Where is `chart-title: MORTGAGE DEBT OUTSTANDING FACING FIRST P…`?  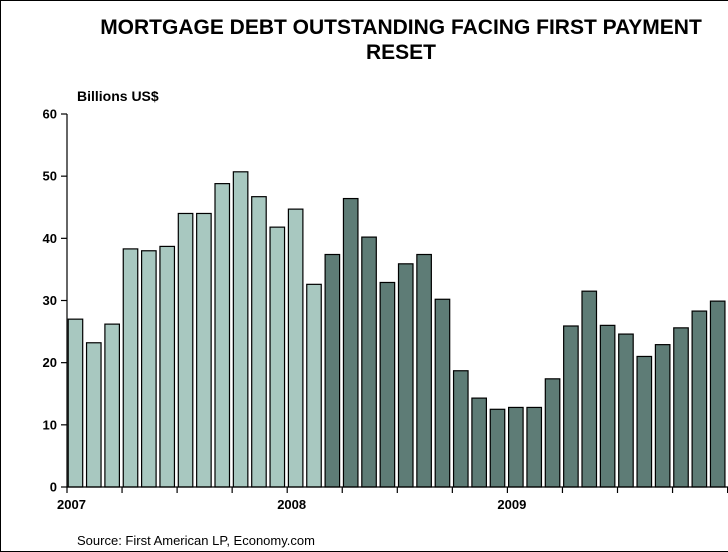 chart-title: MORTGAGE DEBT OUTSTANDING FACING FIRST P… is located at coordinates (364, 40).